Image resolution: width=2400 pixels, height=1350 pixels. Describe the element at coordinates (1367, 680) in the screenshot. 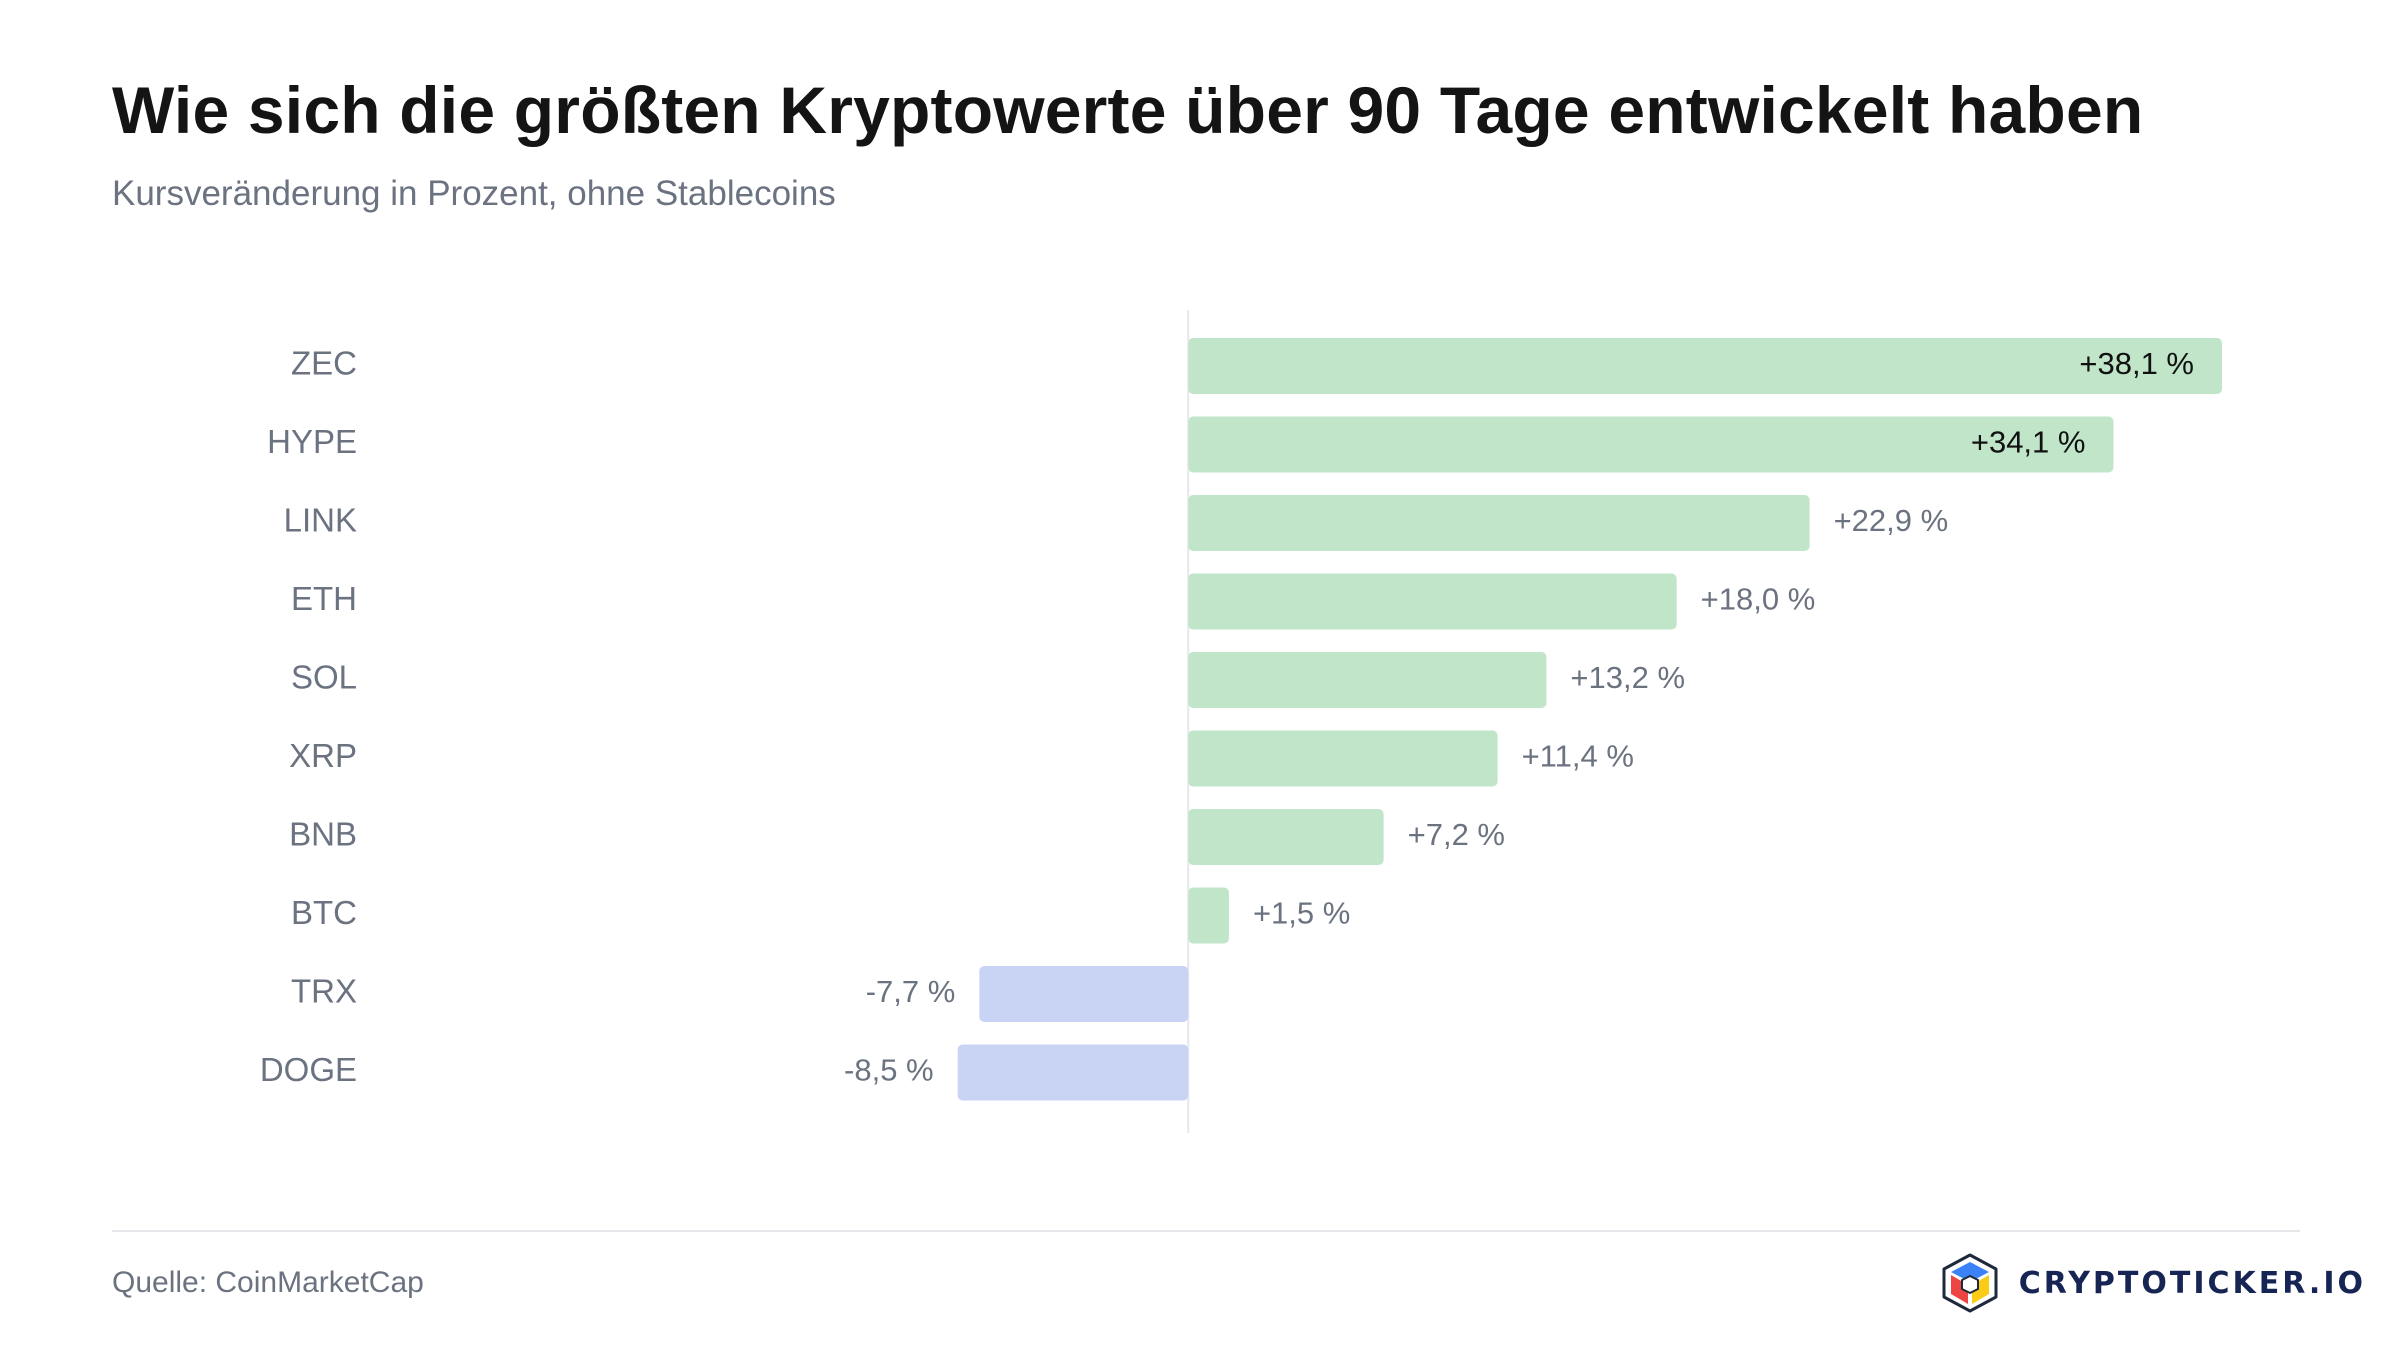

I see `bar-sol` at that location.